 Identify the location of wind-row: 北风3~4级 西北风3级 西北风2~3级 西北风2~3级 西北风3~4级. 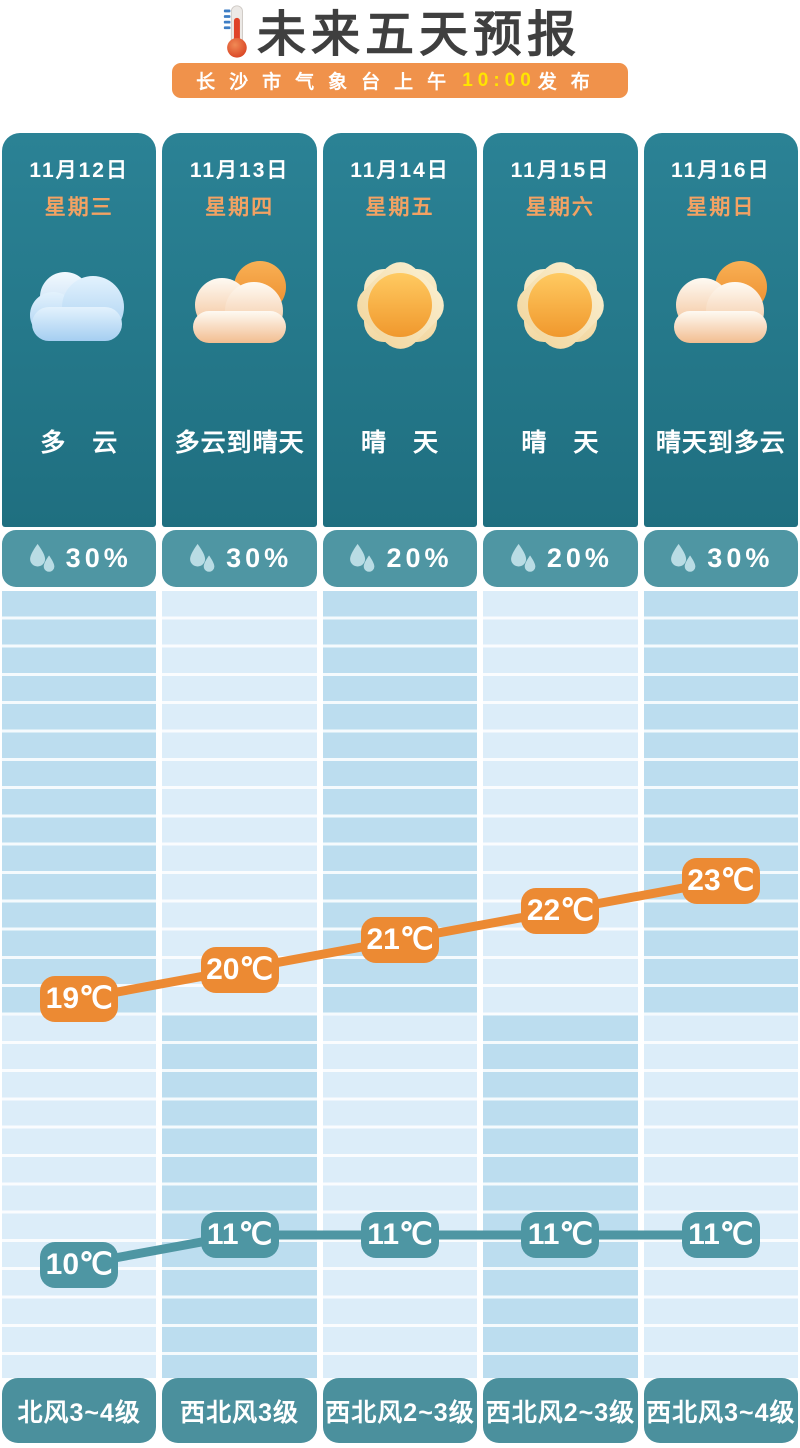
(400, 1410).